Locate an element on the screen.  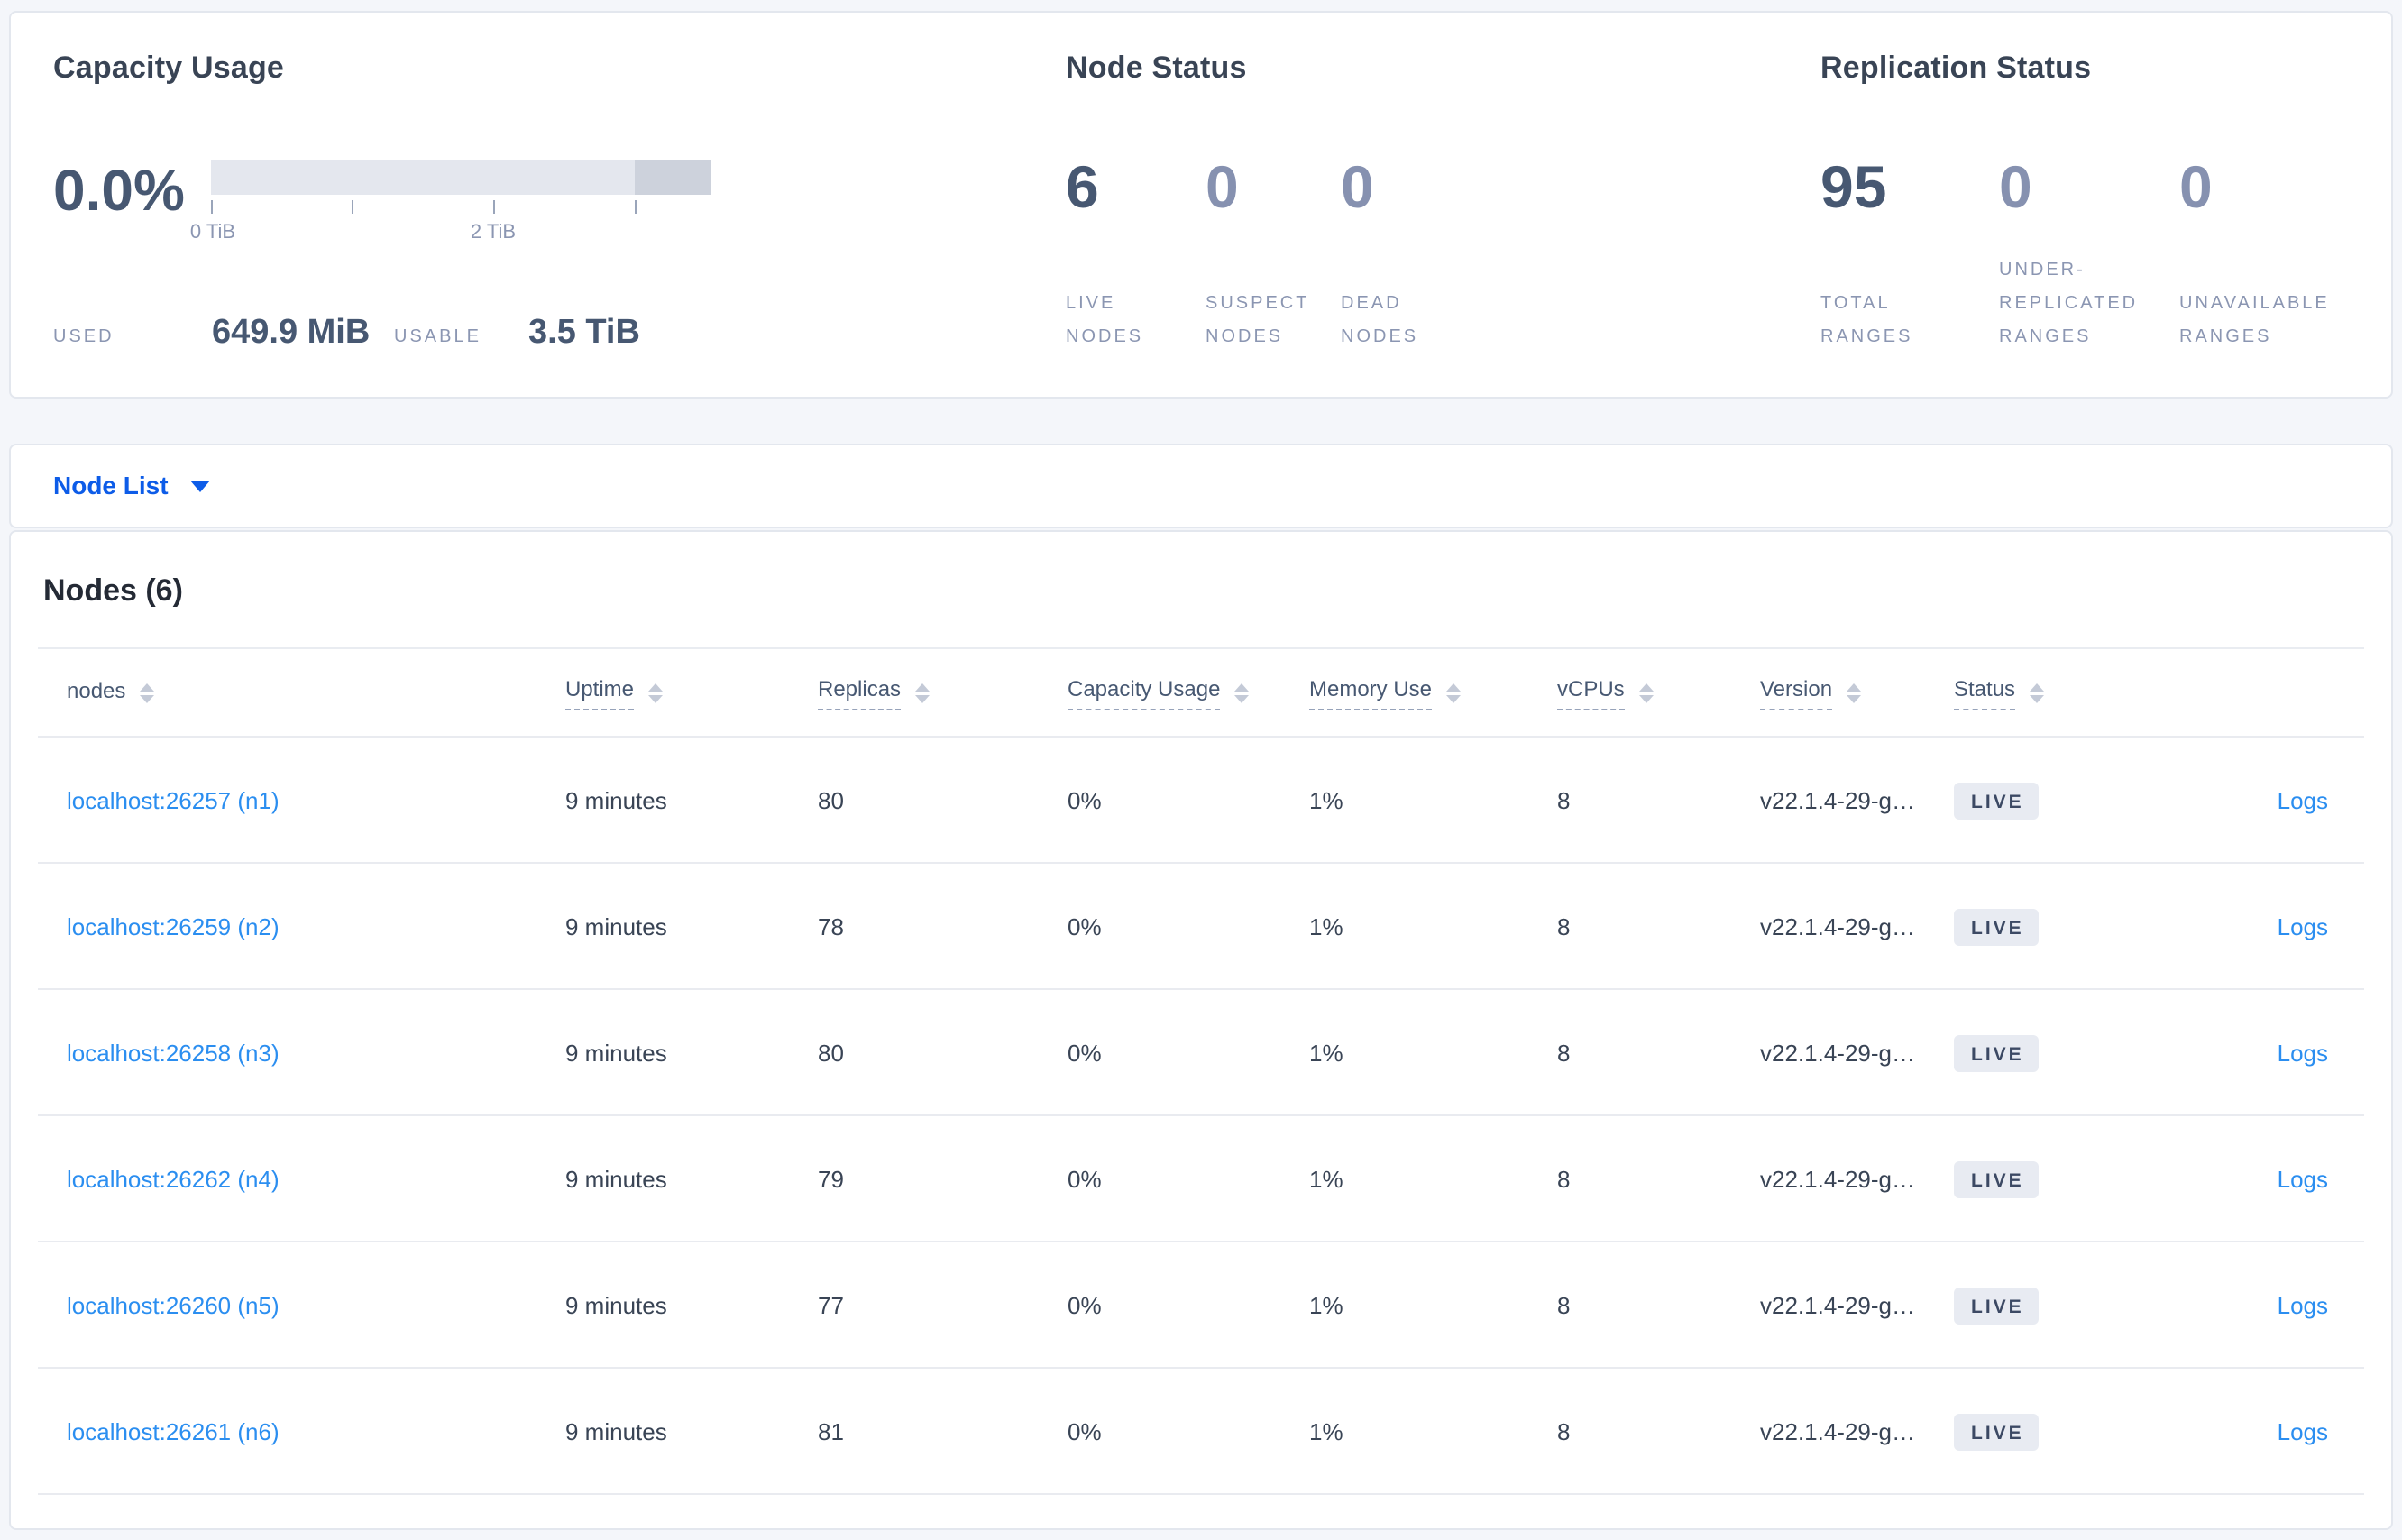
node-link: localhost:26257 (n1) is located at coordinates (173, 800).